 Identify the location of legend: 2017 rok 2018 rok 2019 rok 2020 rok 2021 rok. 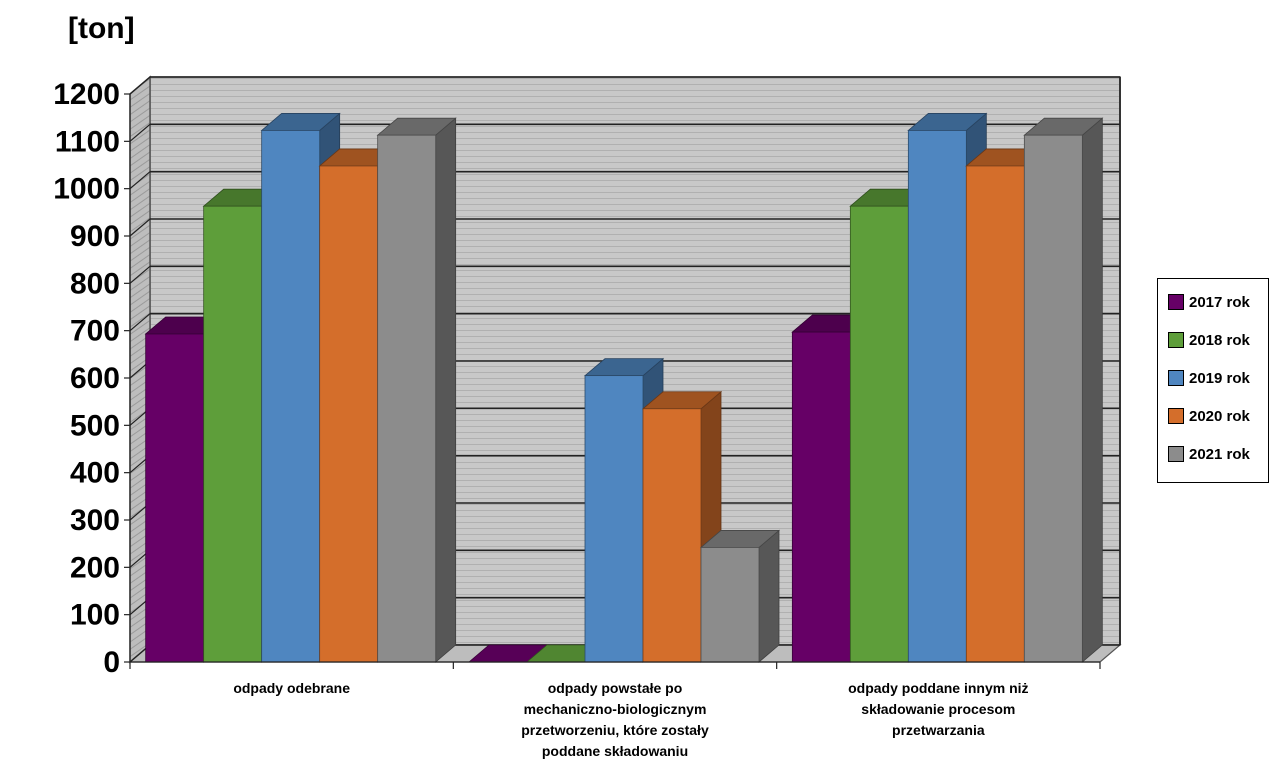
(1213, 380).